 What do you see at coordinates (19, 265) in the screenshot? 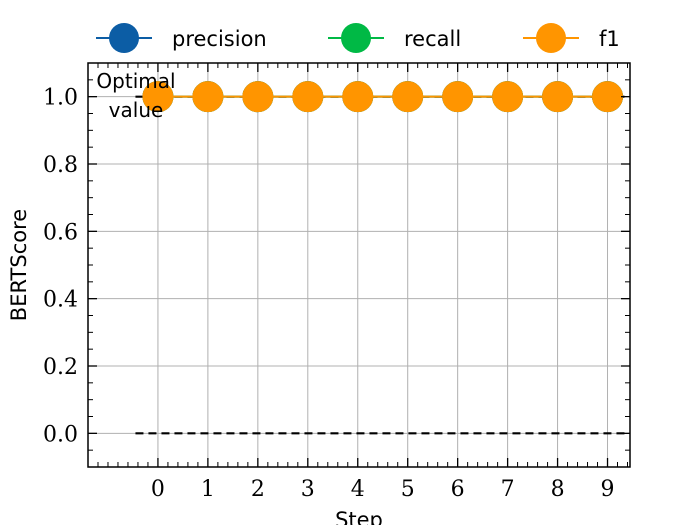
I see `y-axis-title: BERTScore` at bounding box center [19, 265].